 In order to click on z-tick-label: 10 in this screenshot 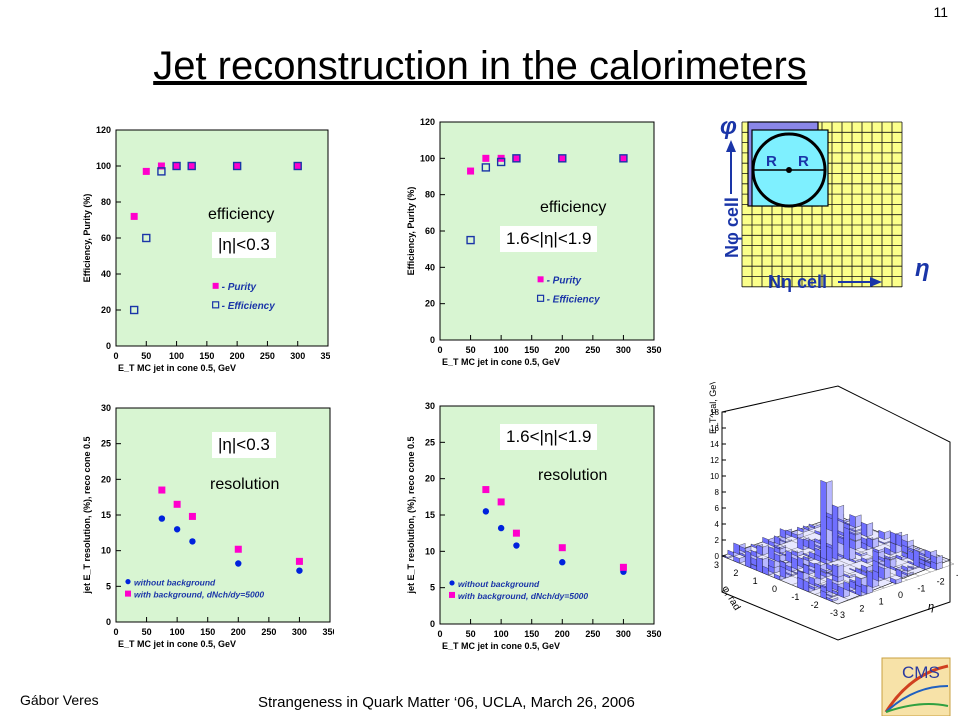, I will do `click(714, 476)`.